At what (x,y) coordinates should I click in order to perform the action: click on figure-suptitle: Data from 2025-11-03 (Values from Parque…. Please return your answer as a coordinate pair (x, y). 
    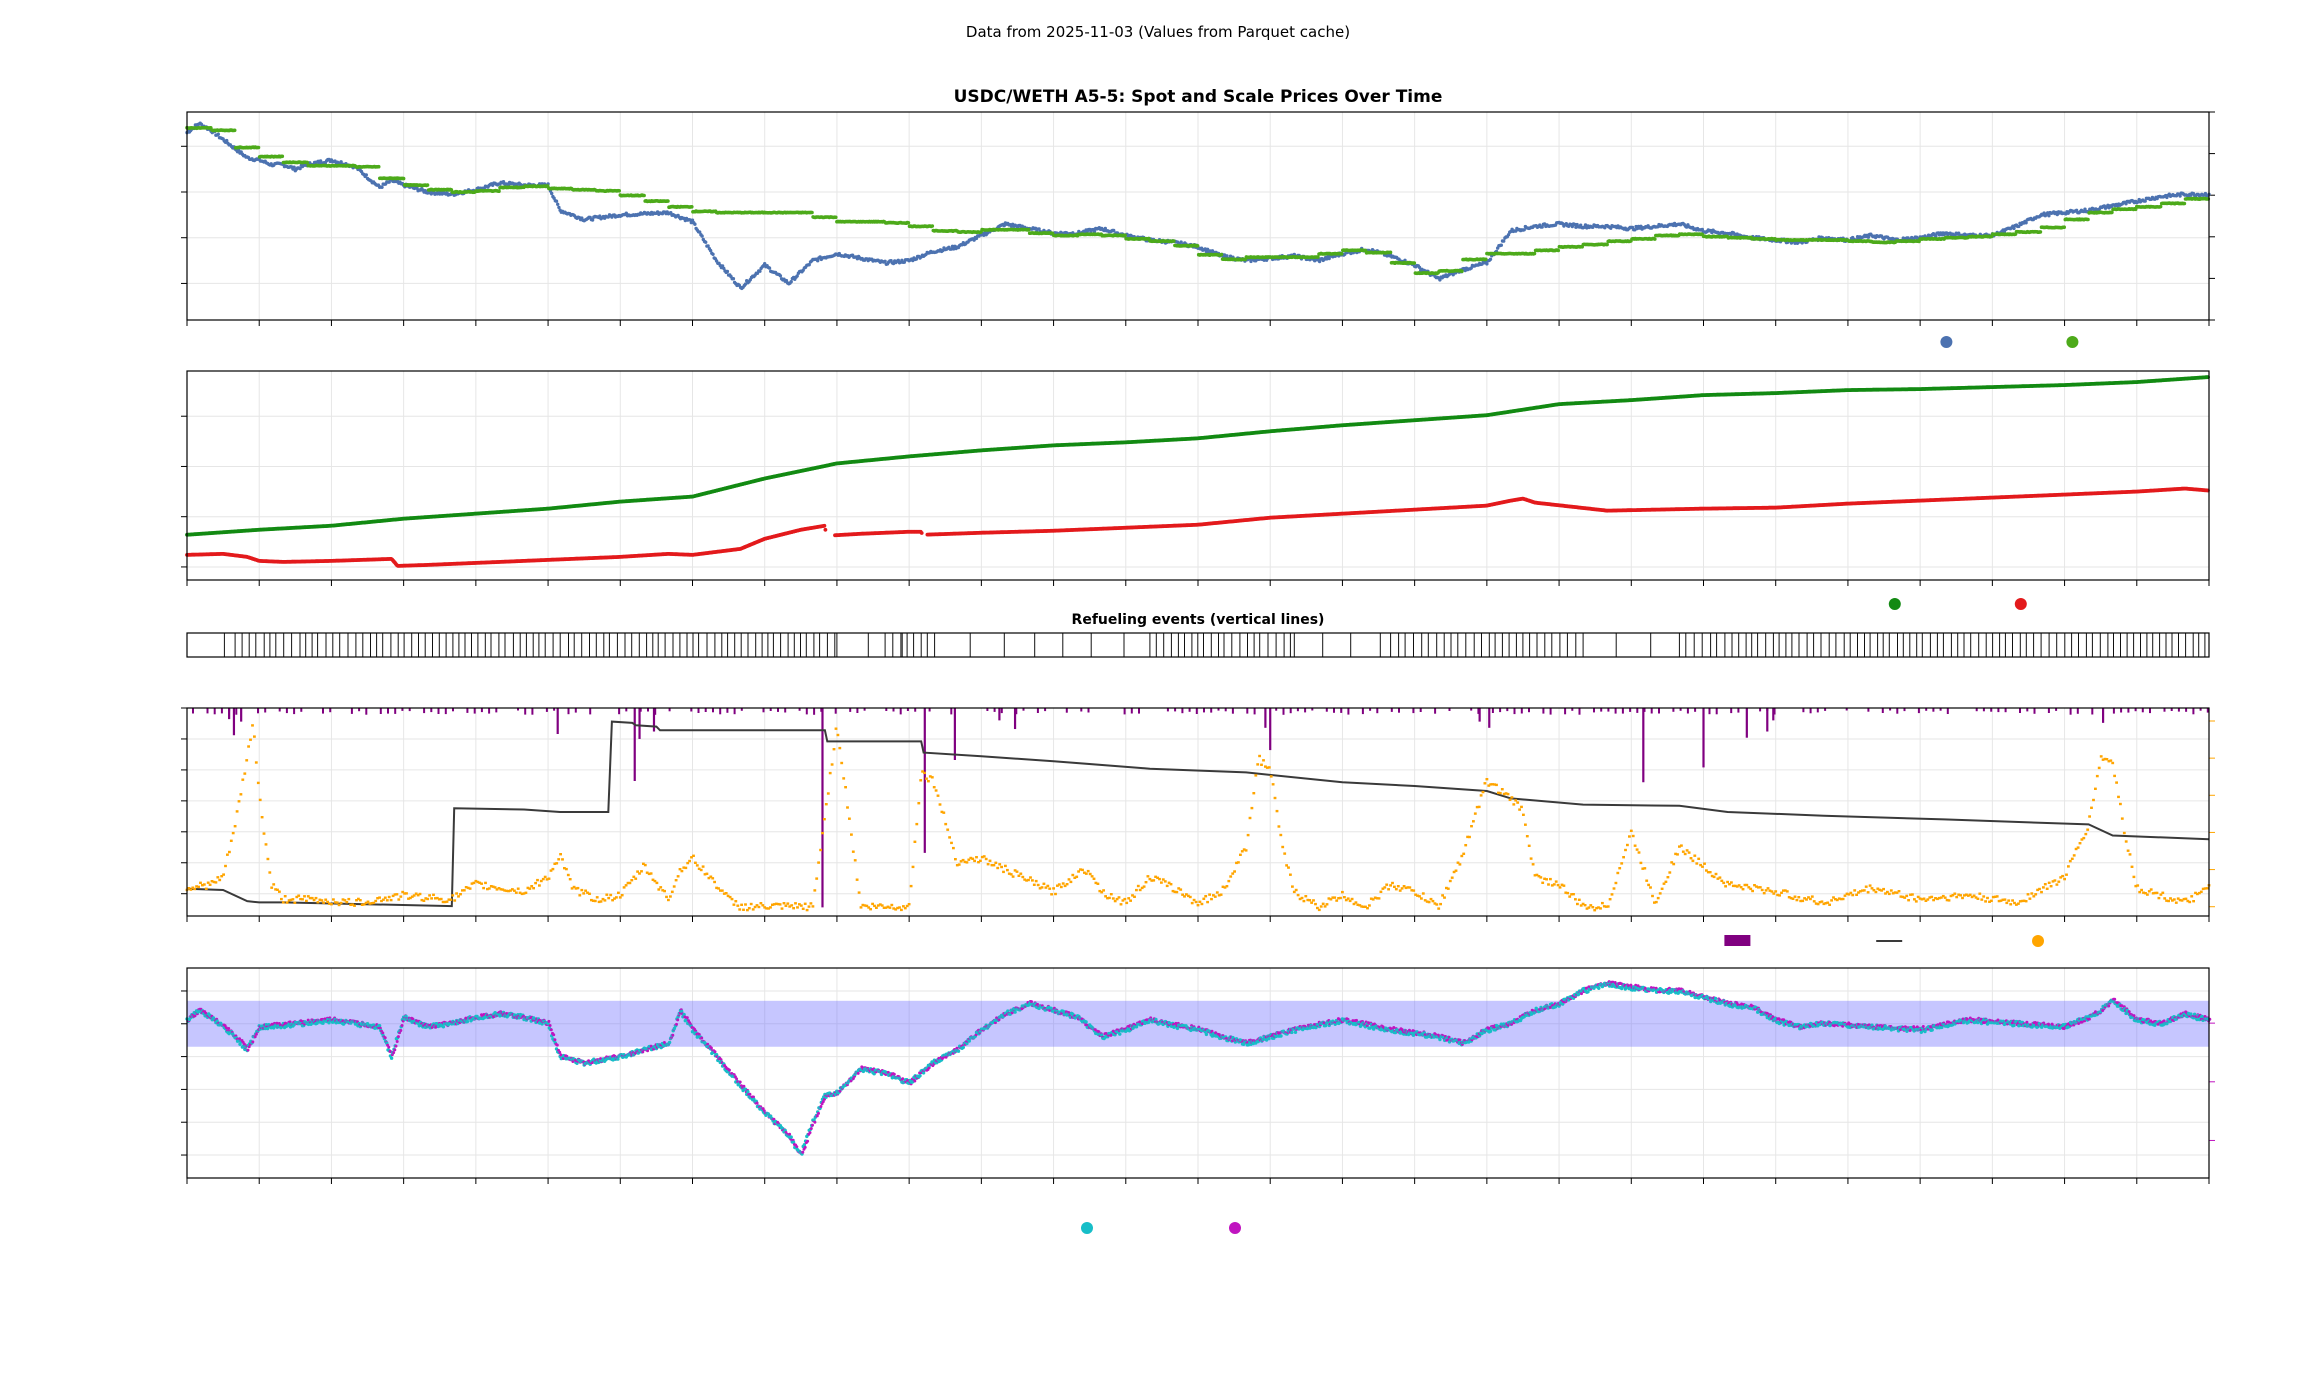
    Looking at the image, I should click on (1158, 32).